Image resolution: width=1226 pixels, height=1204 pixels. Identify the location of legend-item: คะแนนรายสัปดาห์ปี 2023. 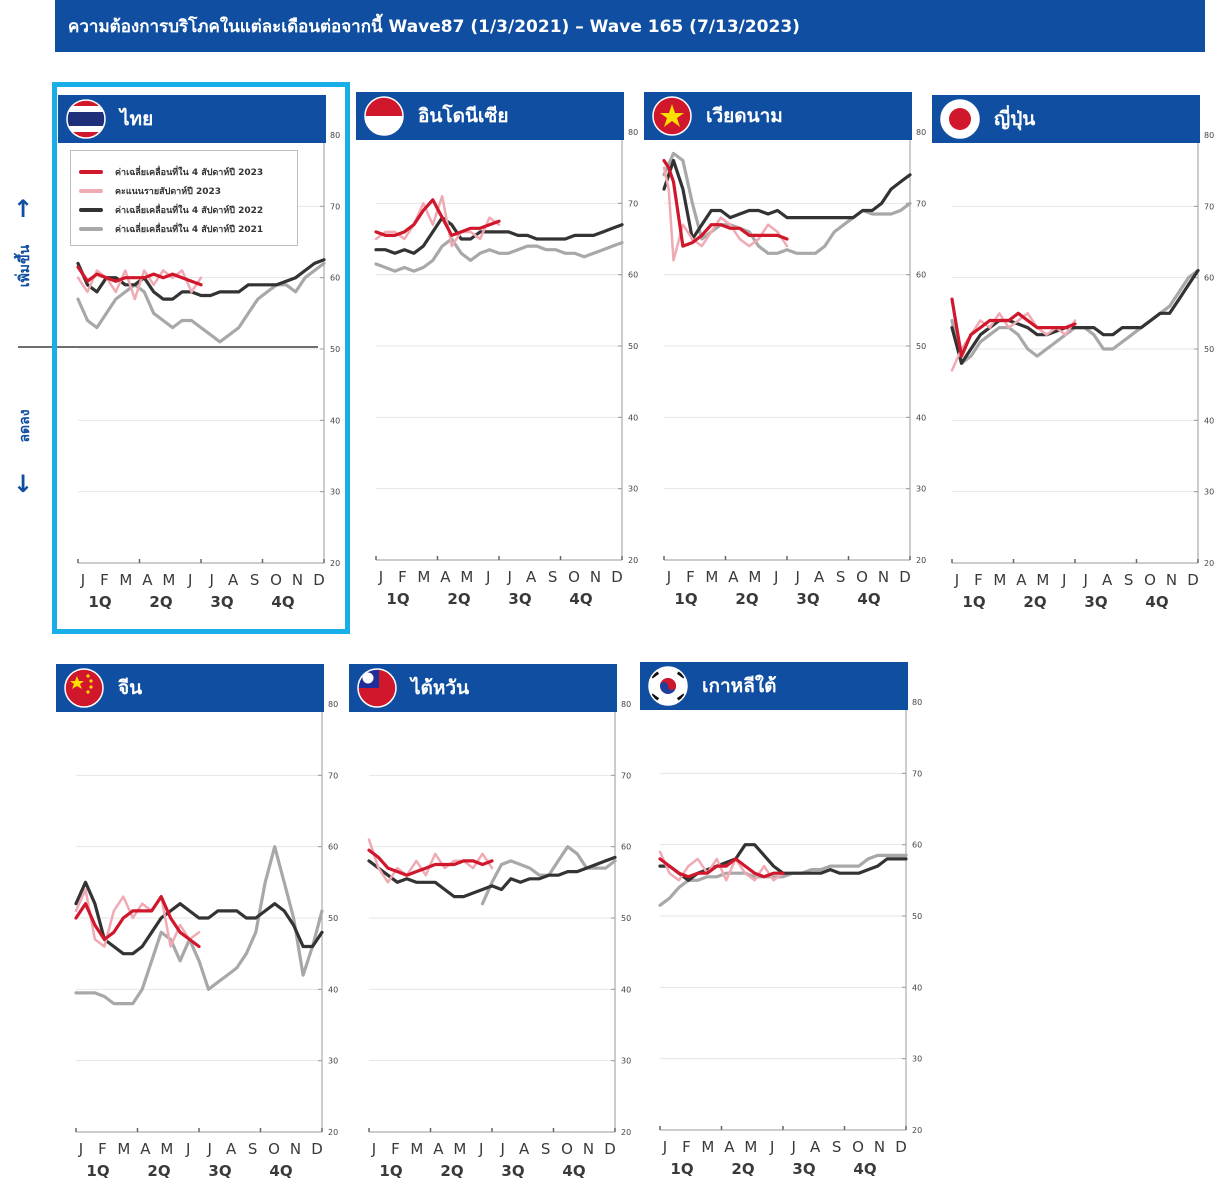
(150, 191).